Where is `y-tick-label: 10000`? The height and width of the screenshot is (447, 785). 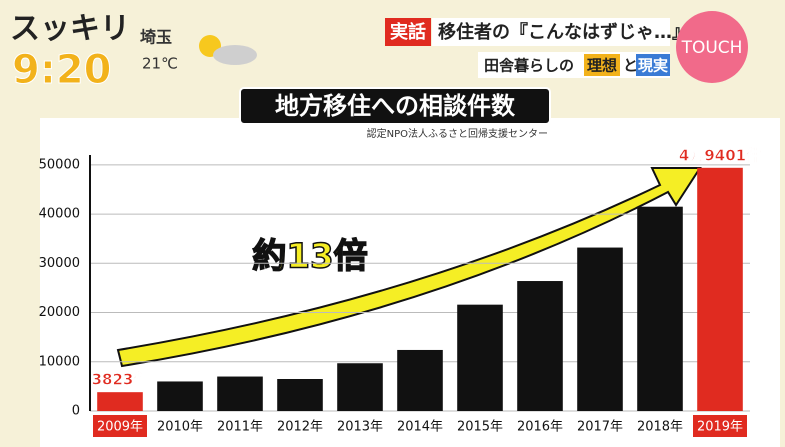
y-tick-label: 10000 is located at coordinates (59, 361).